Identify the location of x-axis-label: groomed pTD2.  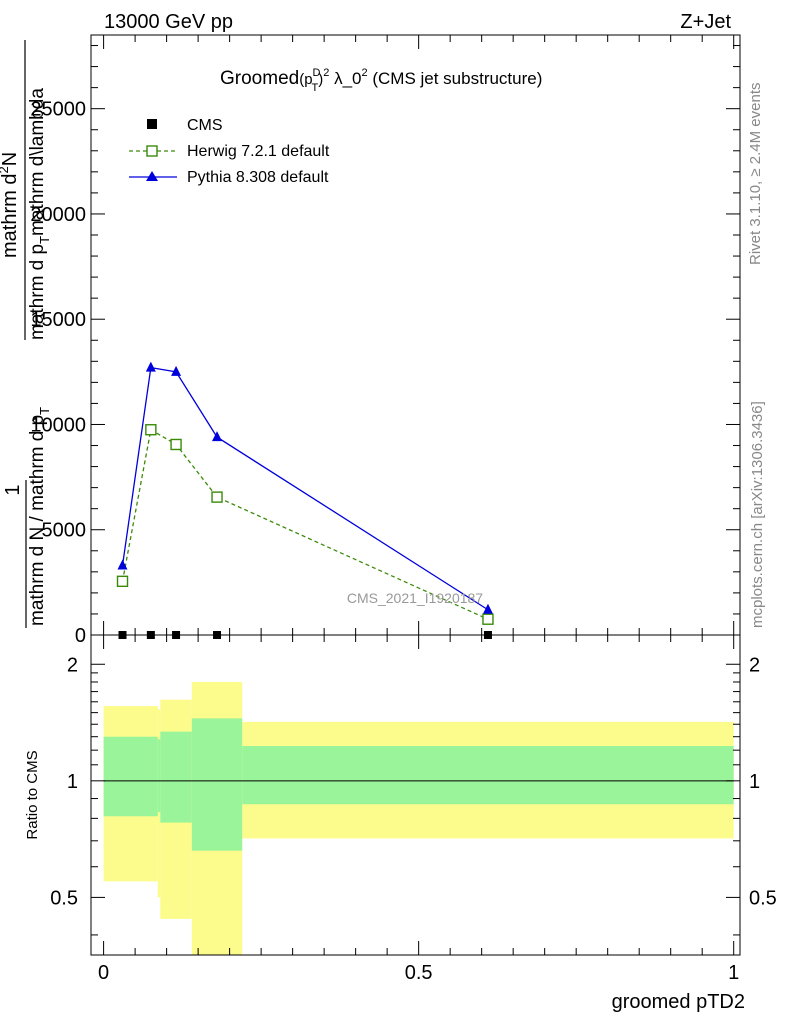
(678, 1002).